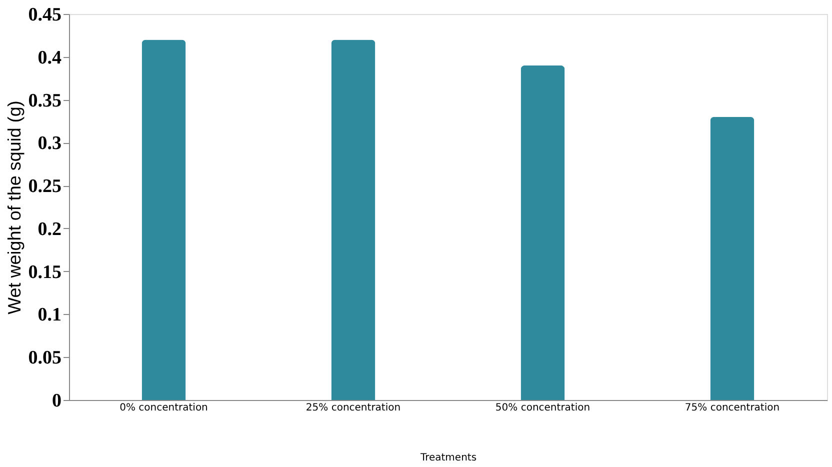 The width and height of the screenshot is (832, 467). I want to click on y-axis-title: Wet weight of the squid (g), so click(14, 207).